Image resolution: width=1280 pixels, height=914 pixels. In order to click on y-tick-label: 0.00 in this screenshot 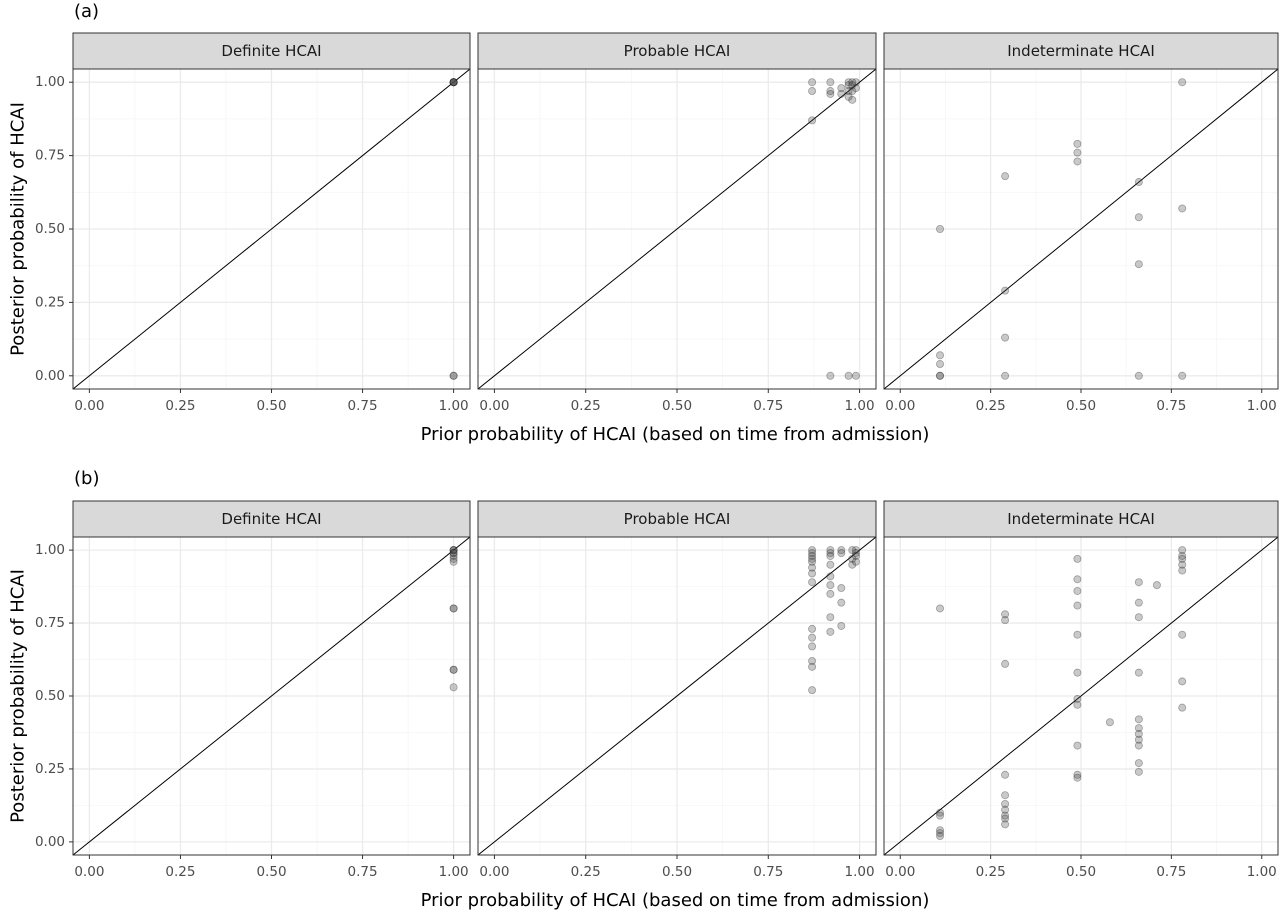, I will do `click(50, 842)`.